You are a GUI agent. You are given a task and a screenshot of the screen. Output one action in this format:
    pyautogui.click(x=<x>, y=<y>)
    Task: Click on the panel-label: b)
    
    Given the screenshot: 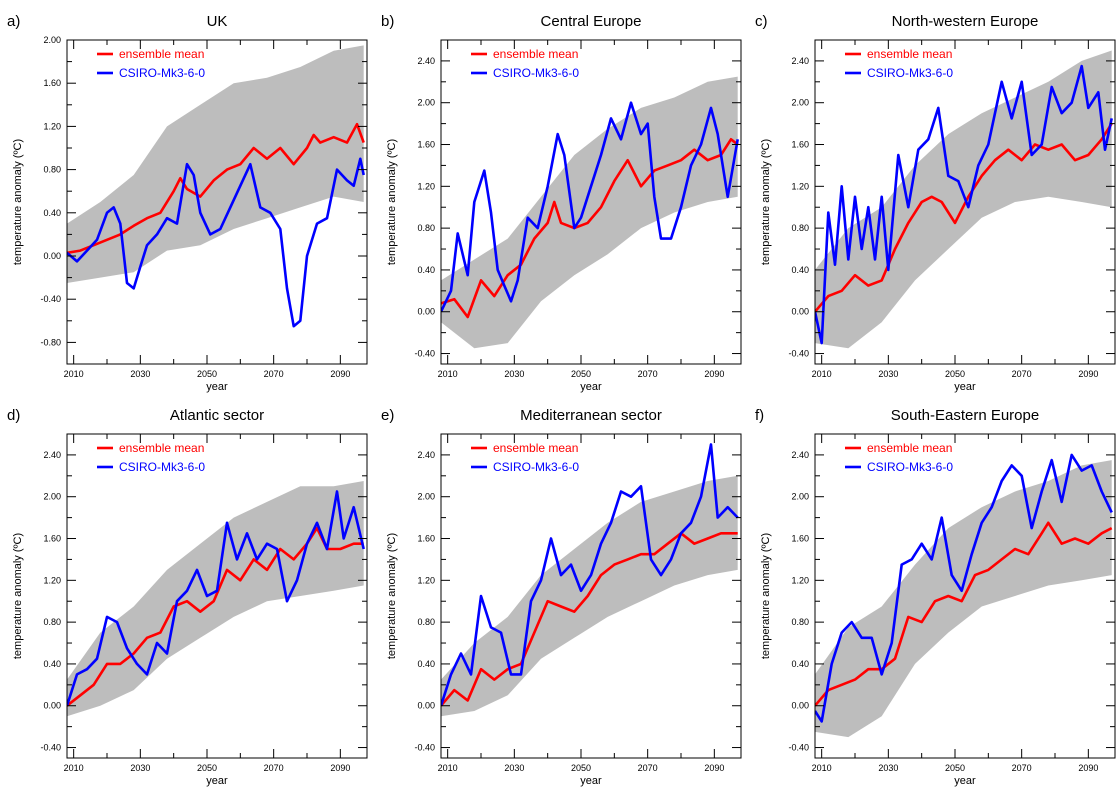 What is the action you would take?
    pyautogui.click(x=387, y=21)
    